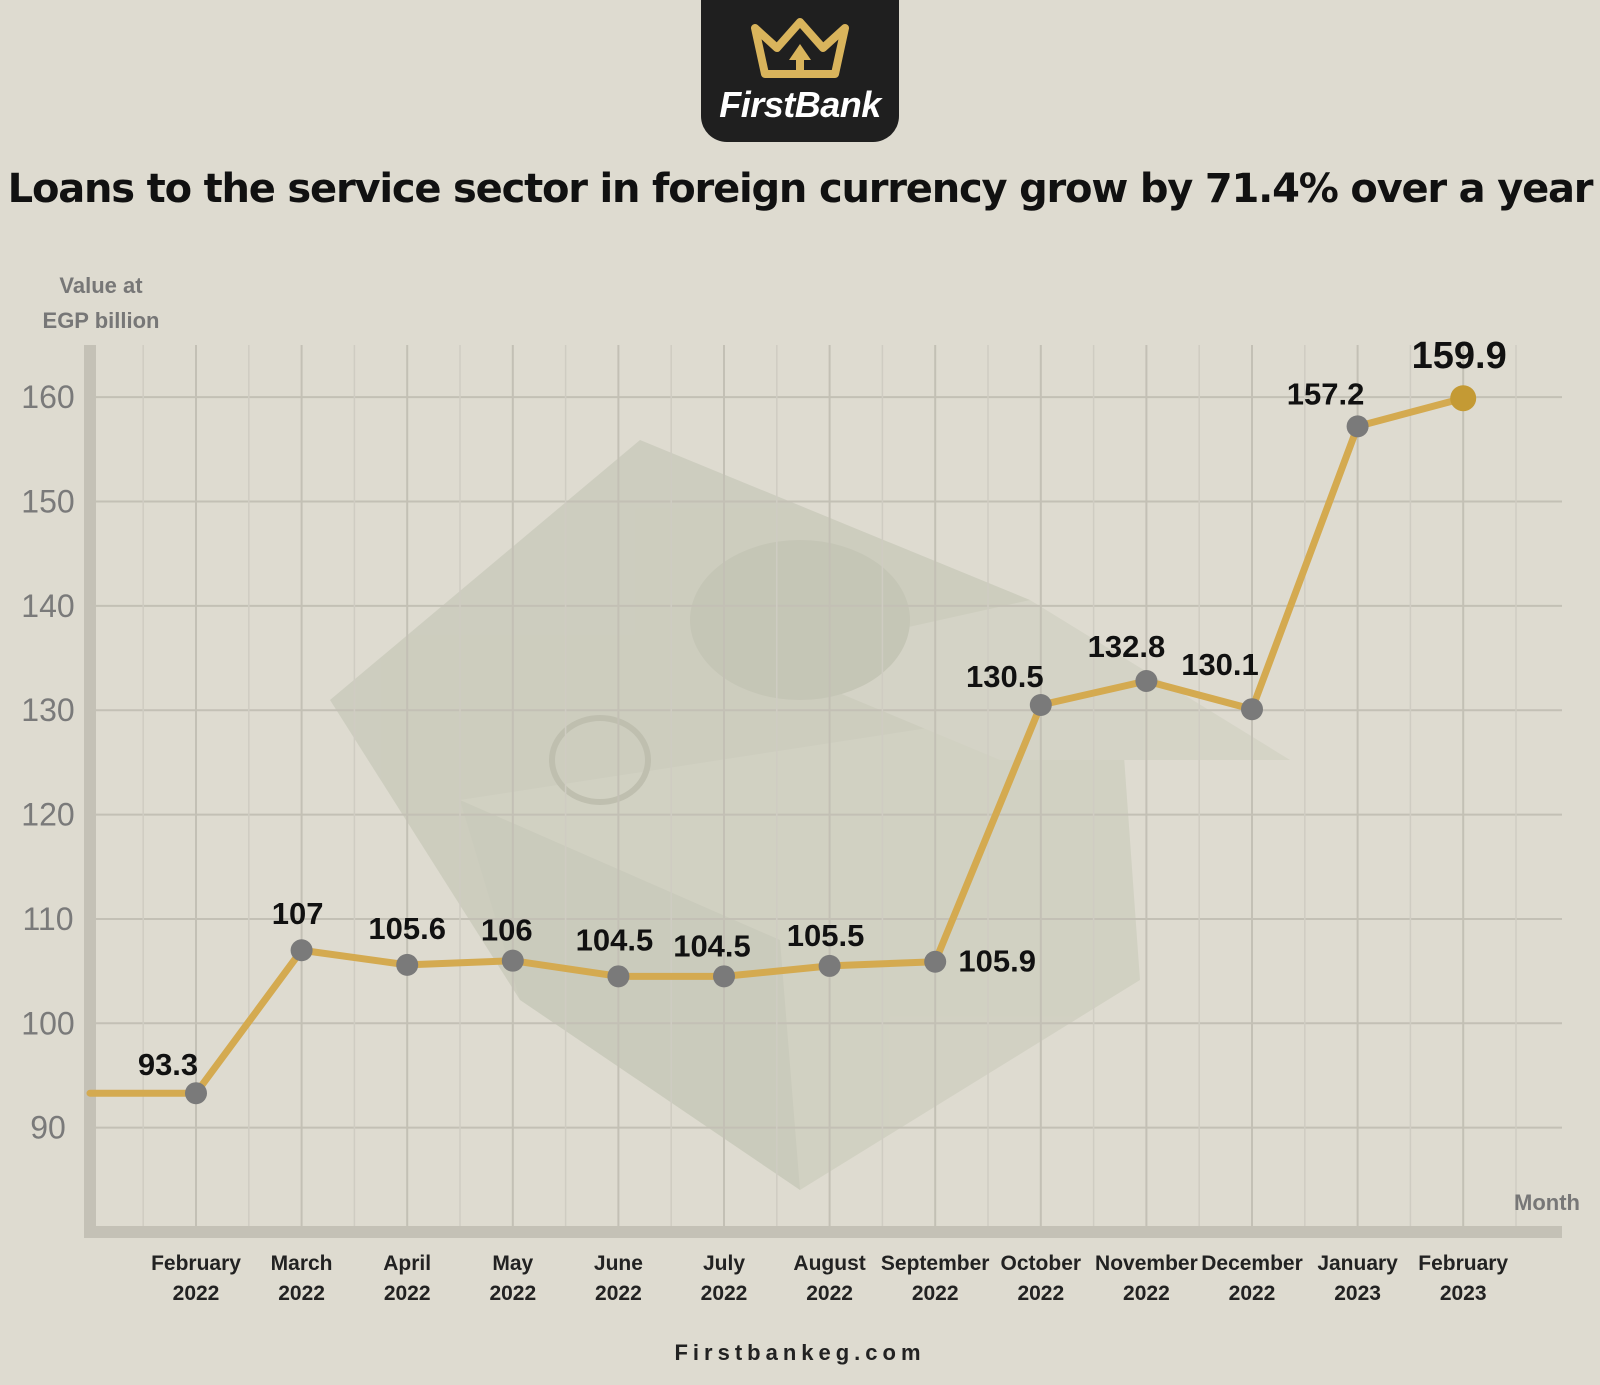  Describe the element at coordinates (1220, 664) in the screenshot. I see `data-label: 130.1` at that location.